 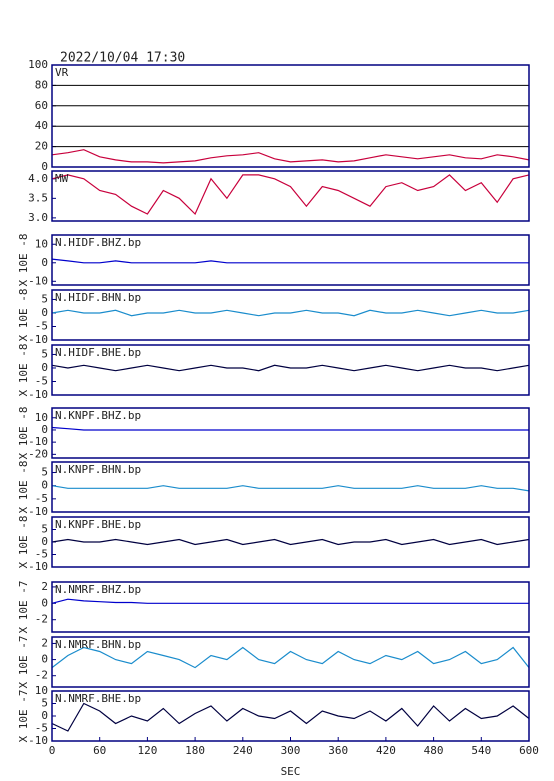 What do you see at coordinates (52, 750) in the screenshot?
I see `x-tick-label: 0` at bounding box center [52, 750].